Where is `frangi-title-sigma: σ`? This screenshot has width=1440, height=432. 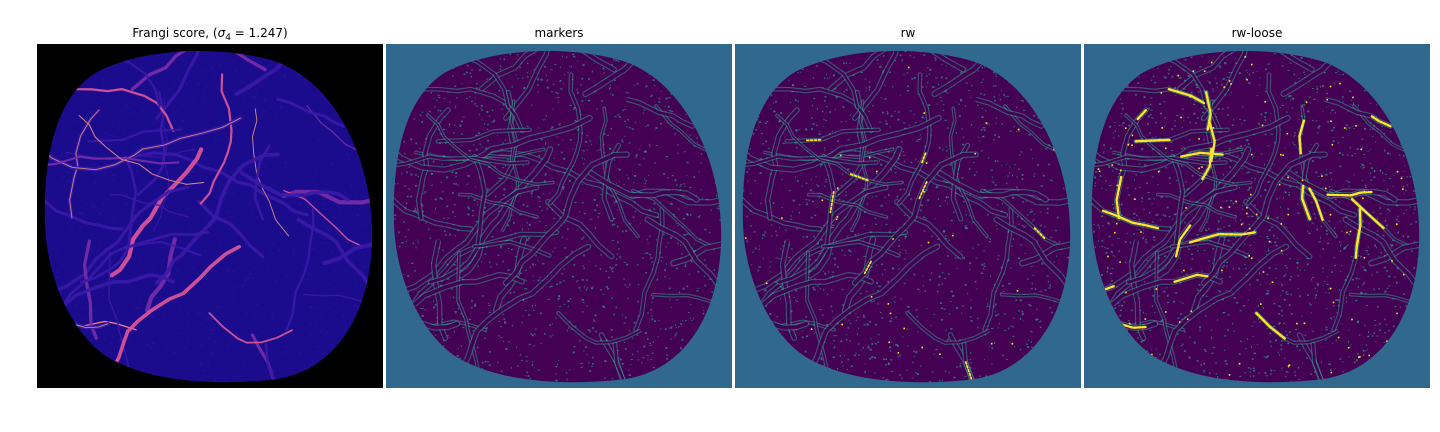
frangi-title-sigma: σ is located at coordinates (221, 33).